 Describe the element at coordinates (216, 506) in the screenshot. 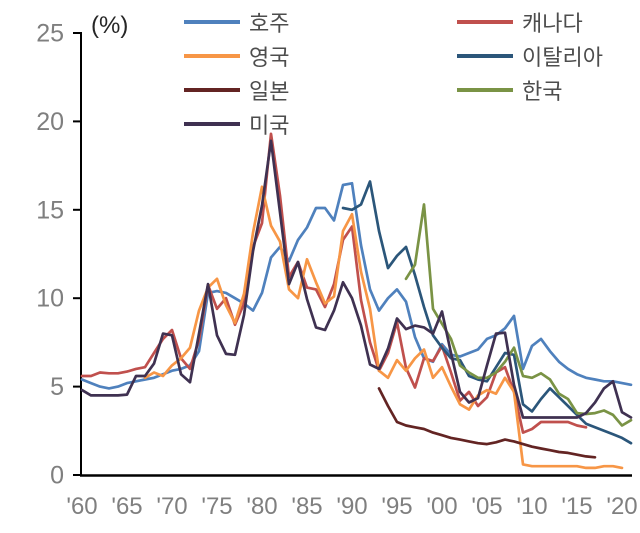

I see `x-axis-tick-label: '75` at that location.